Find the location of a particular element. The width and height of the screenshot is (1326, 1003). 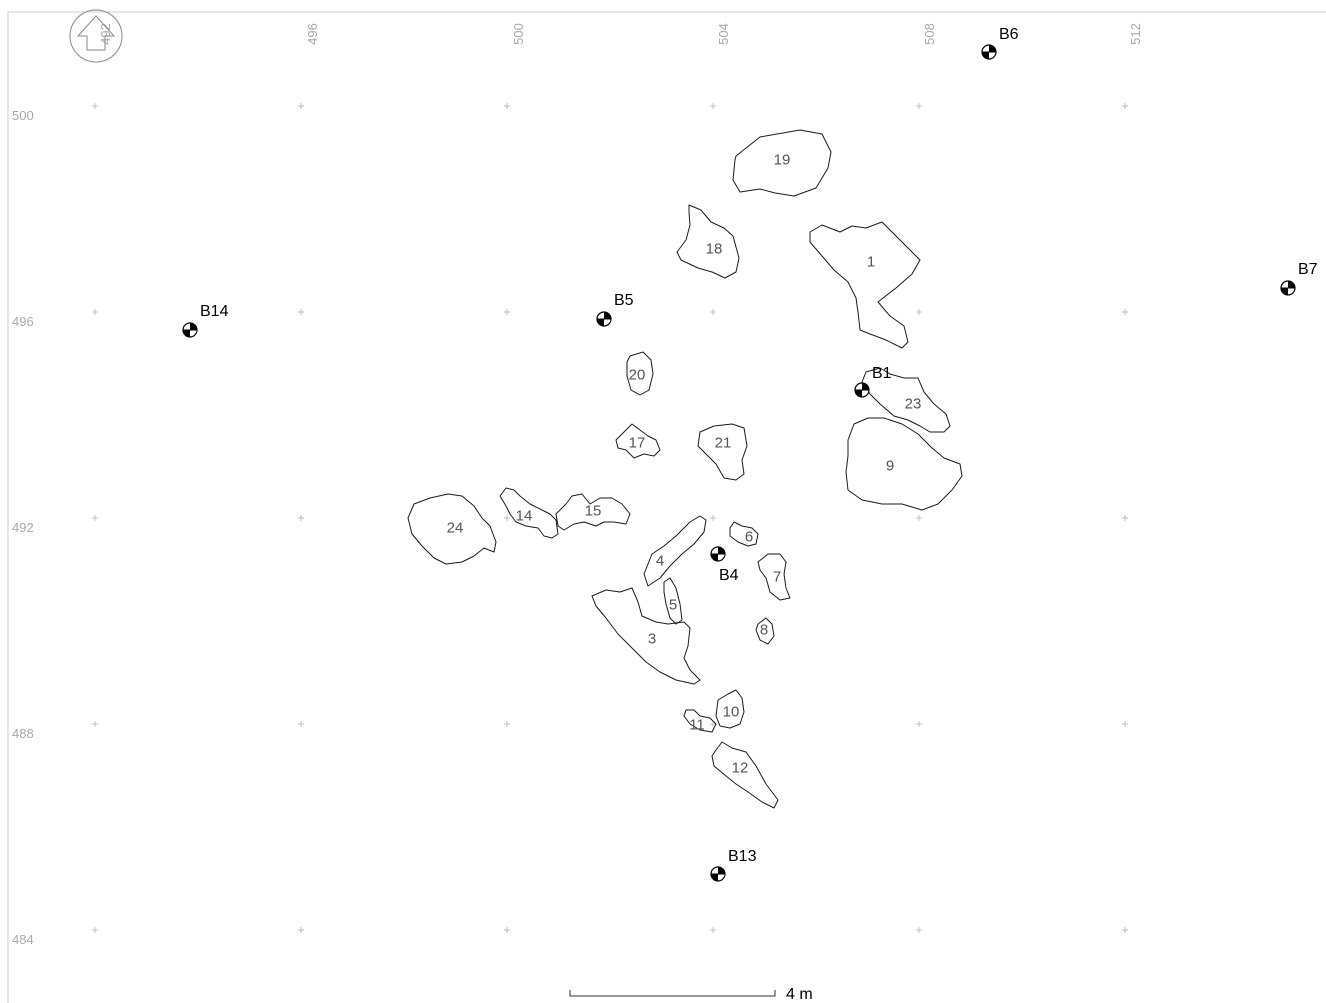

feature-label-8: 8 is located at coordinates (764, 630).